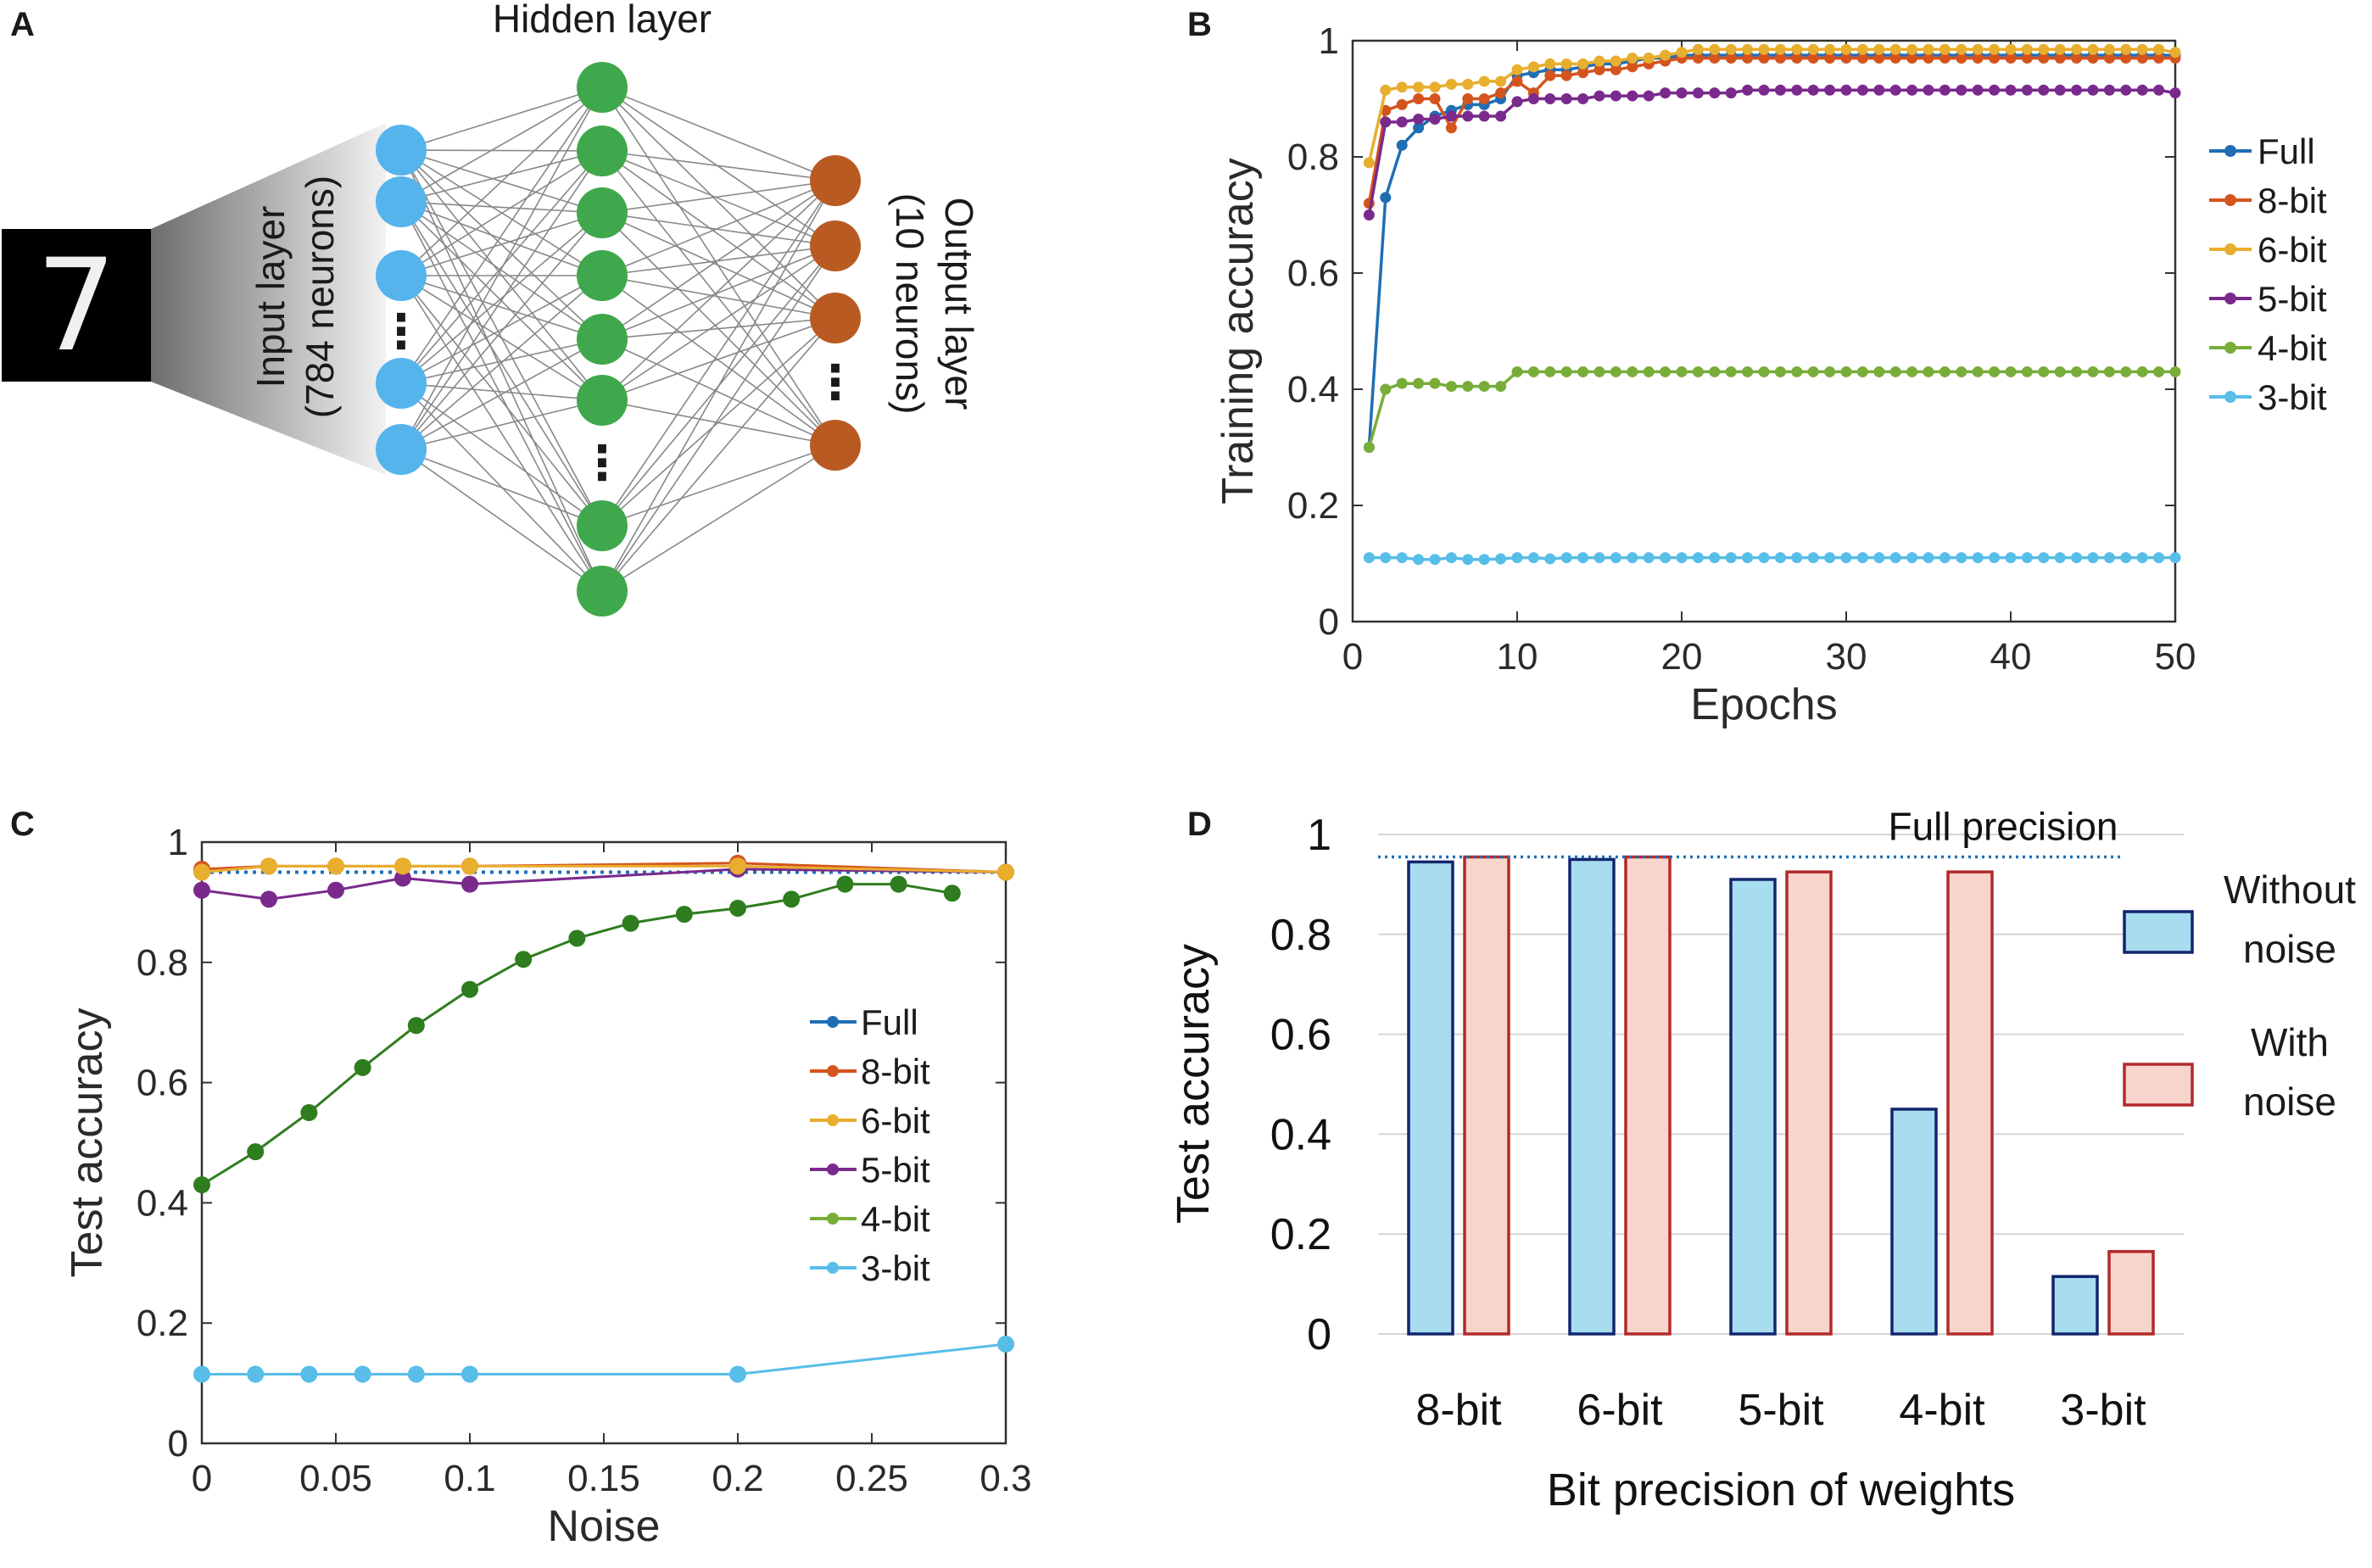  What do you see at coordinates (1300, 1035) in the screenshot?
I see `y-tick-label: 0.6` at bounding box center [1300, 1035].